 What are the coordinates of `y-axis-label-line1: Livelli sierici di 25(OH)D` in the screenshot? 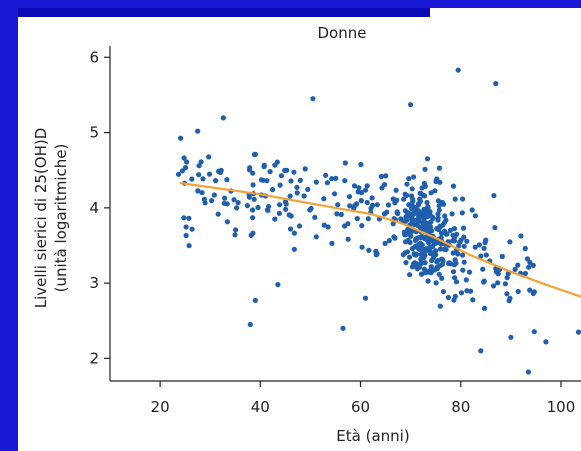 It's located at (41, 218).